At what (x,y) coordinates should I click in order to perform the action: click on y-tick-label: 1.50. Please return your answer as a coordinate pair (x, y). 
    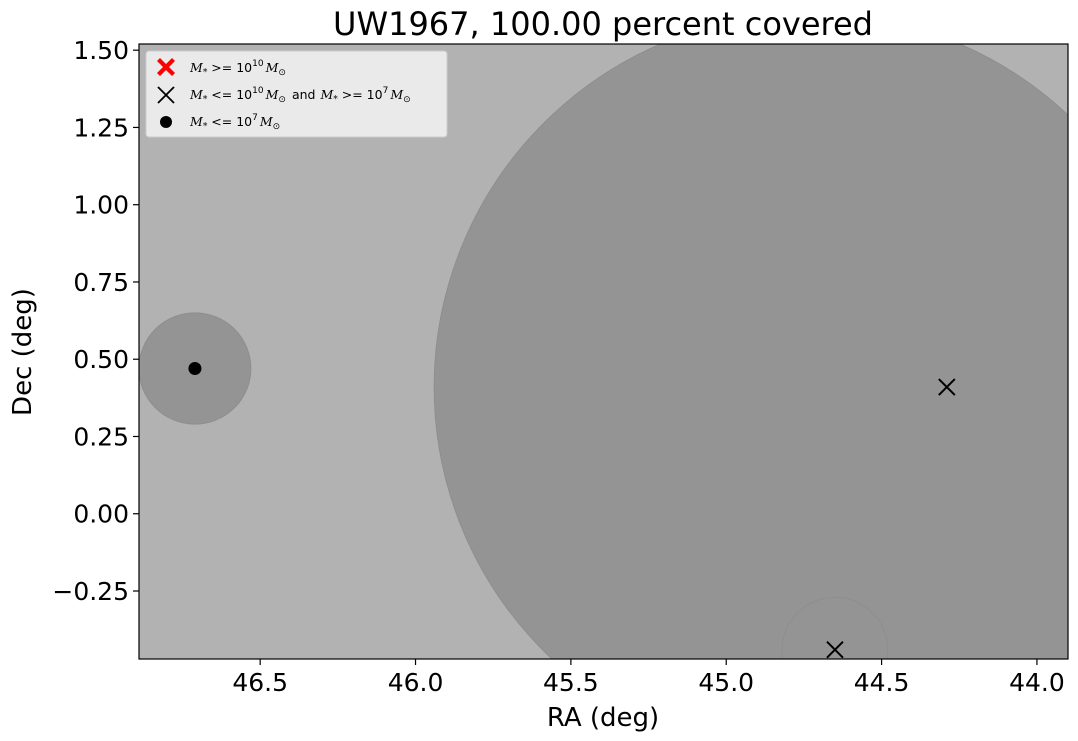
    Looking at the image, I should click on (101, 50).